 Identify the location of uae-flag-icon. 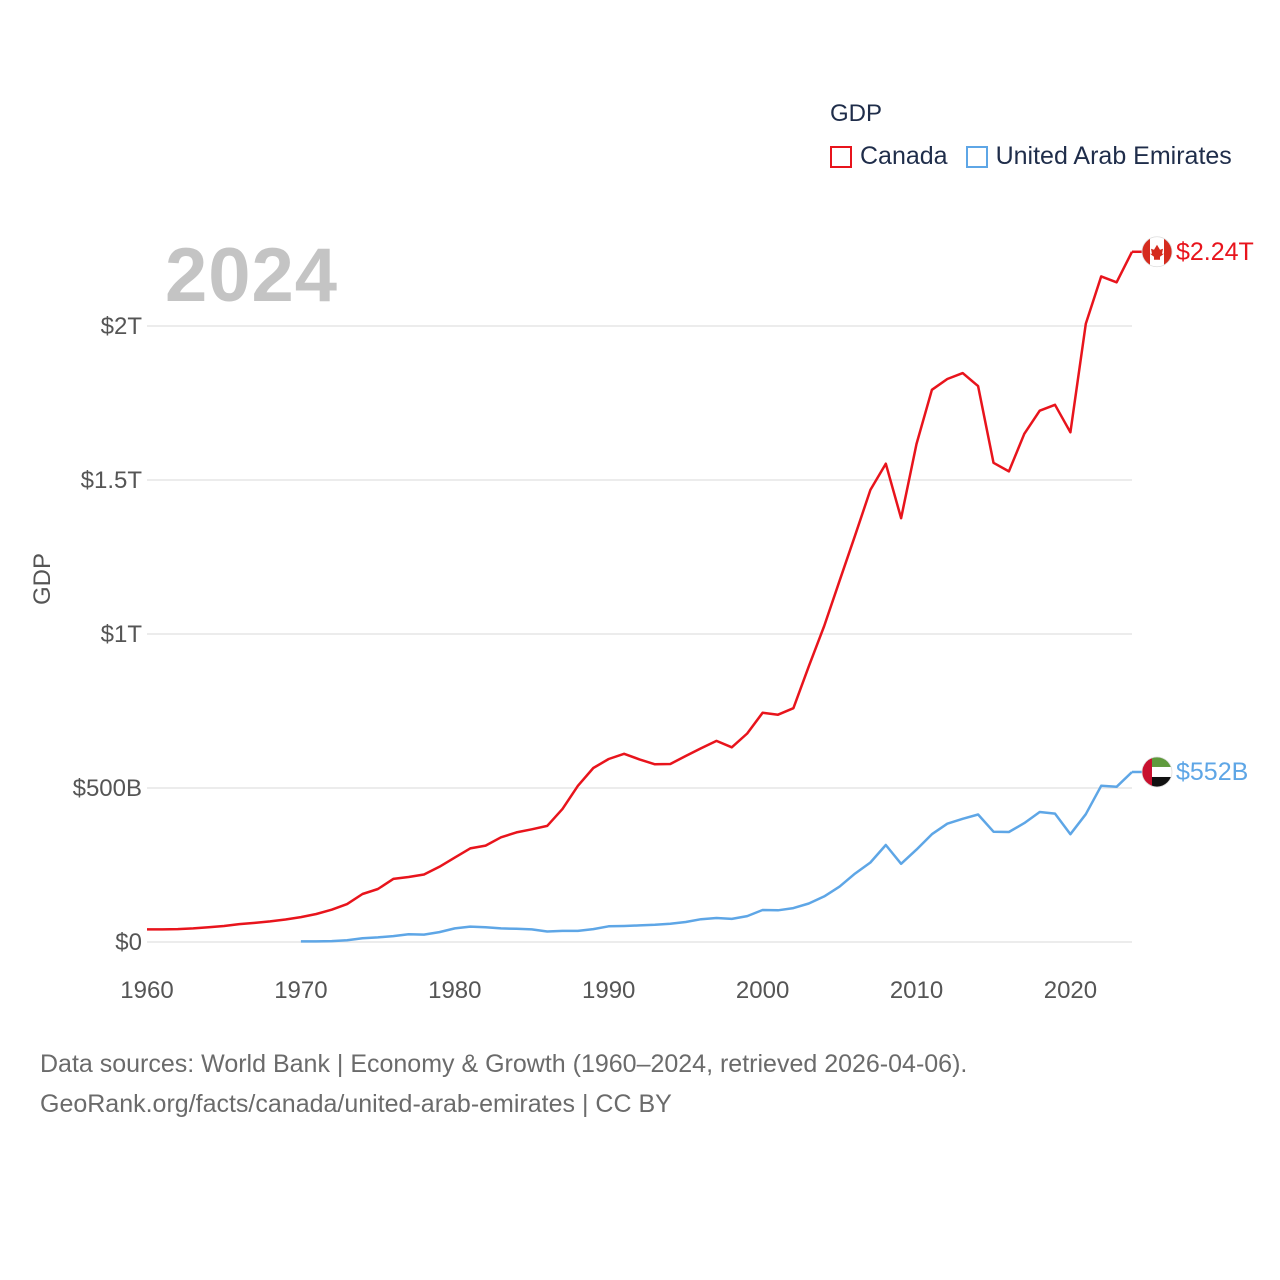
(1157, 771).